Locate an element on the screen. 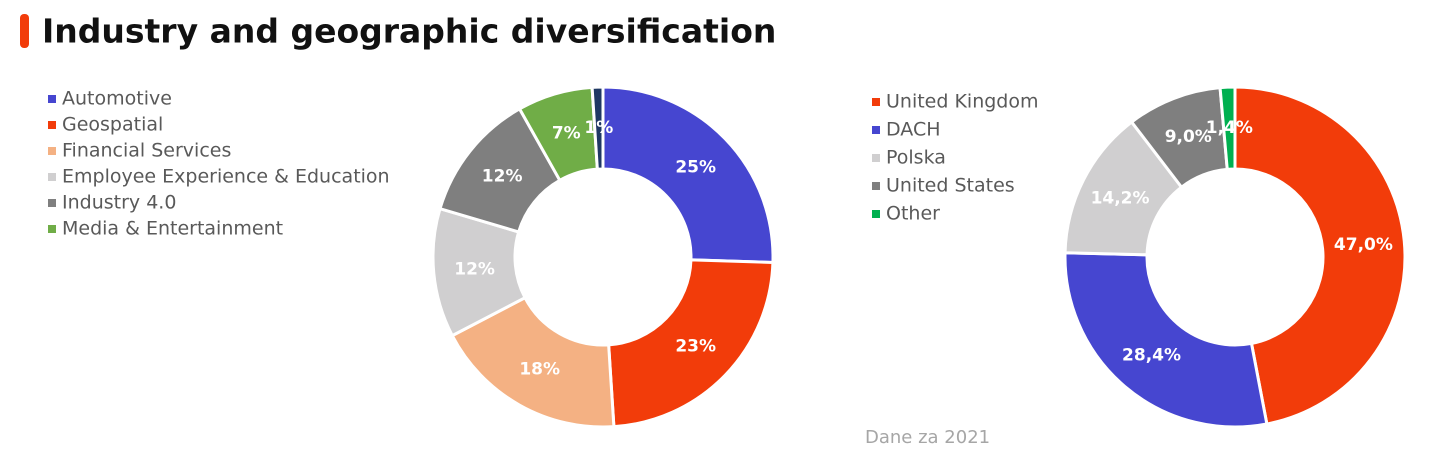 Image resolution: width=1456 pixels, height=457 pixels. slice-label: 47,0% is located at coordinates (1363, 245).